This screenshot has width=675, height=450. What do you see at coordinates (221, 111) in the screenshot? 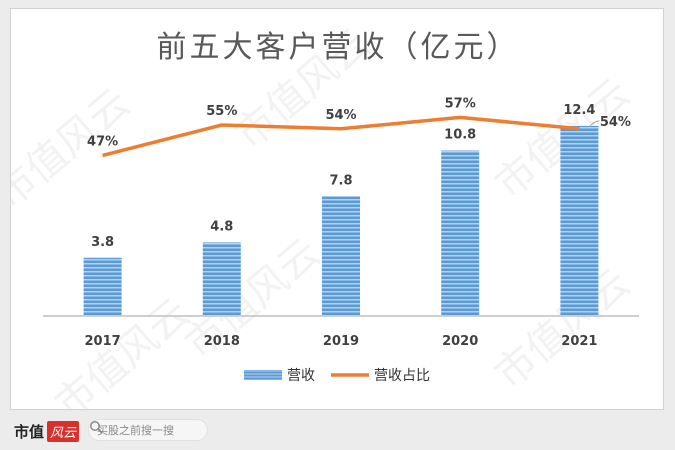
I see `line-value-label: 55%` at bounding box center [221, 111].